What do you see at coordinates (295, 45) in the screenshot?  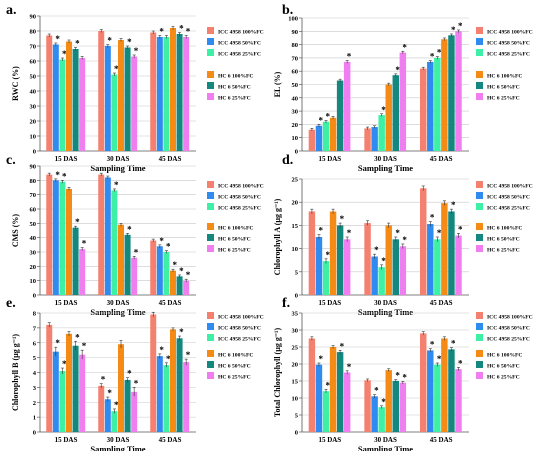 I see `y-tick-label: 80` at bounding box center [295, 45].